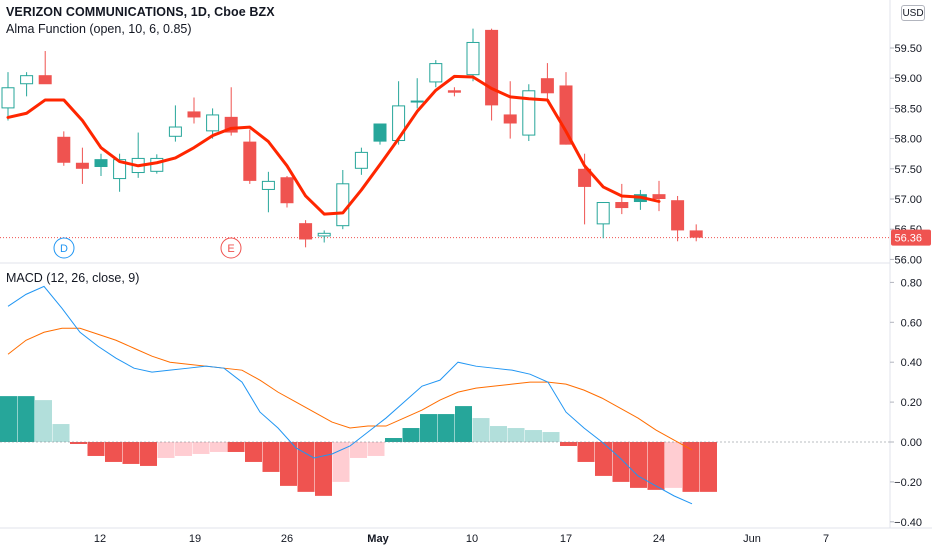 The width and height of the screenshot is (932, 550). Describe the element at coordinates (826, 539) in the screenshot. I see `time-tick-label: 7` at that location.